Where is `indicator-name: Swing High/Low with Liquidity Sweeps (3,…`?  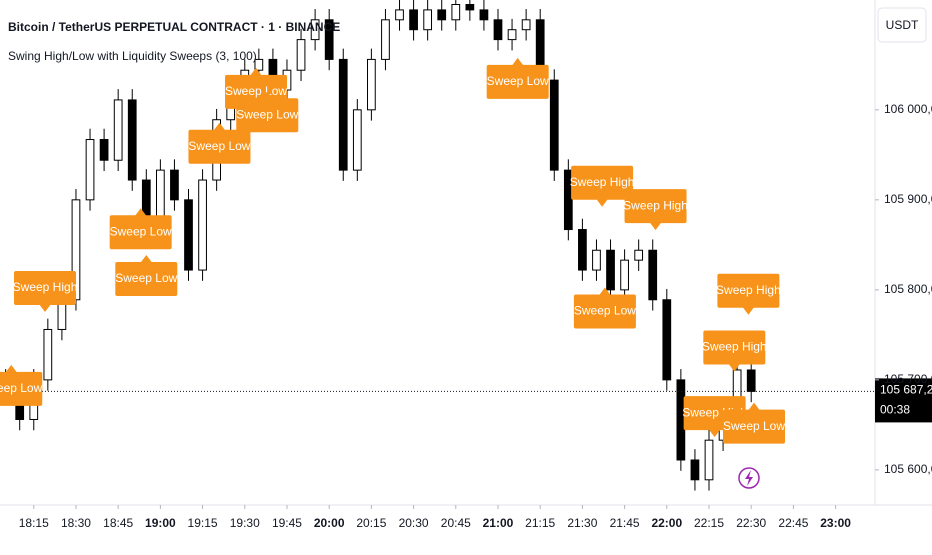
indicator-name: Swing High/Low with Liquidity Sweeps (3,… is located at coordinates (132, 56).